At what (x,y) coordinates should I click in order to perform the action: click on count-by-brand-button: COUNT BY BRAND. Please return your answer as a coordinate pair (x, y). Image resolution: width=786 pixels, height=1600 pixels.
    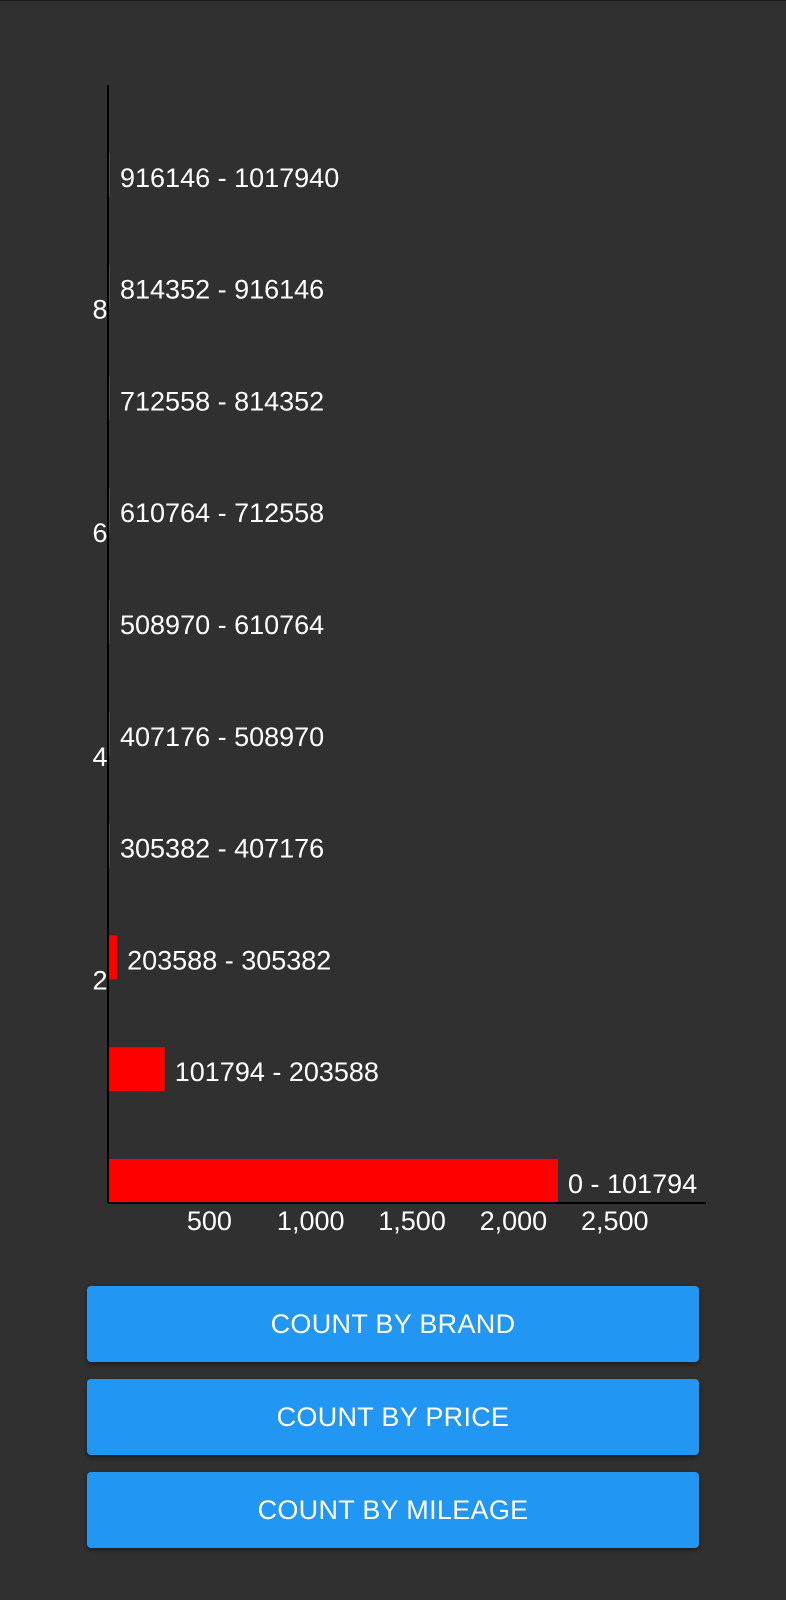
    Looking at the image, I should click on (393, 1324).